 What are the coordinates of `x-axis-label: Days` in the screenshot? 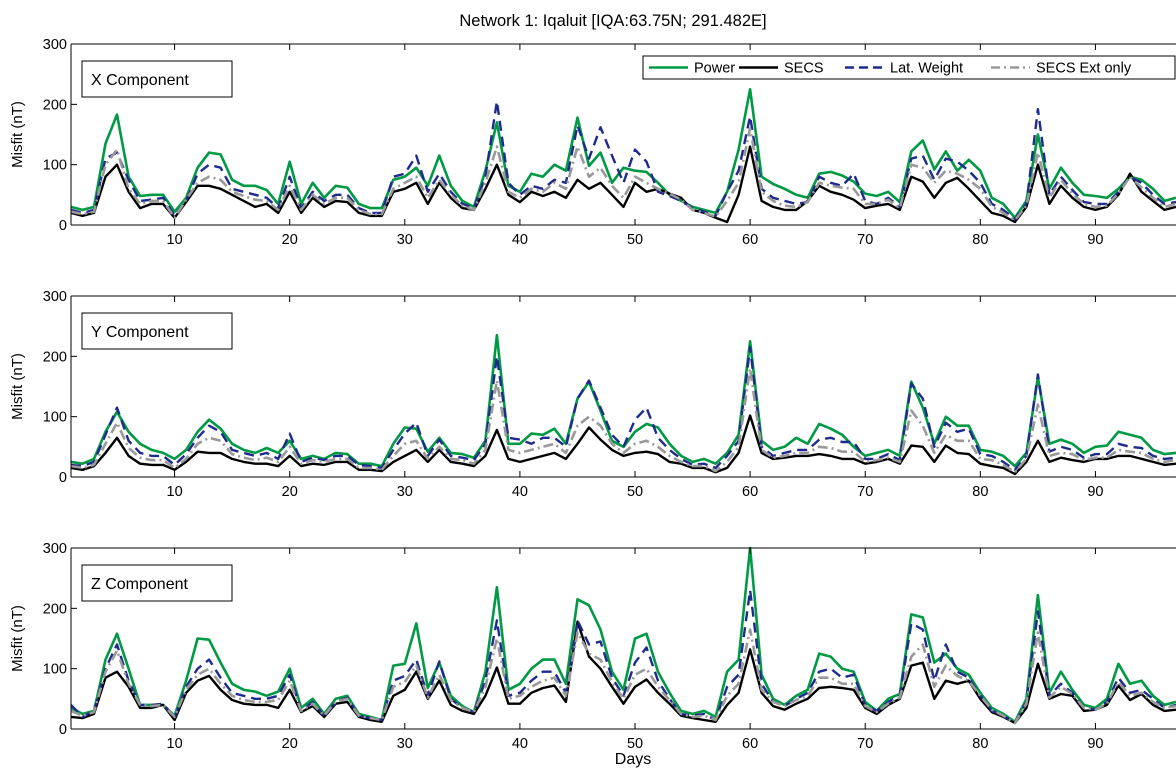 It's located at (633, 759).